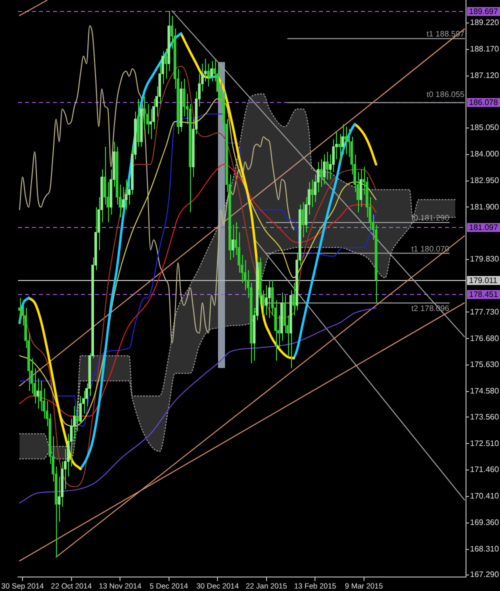  Describe the element at coordinates (485, 365) in the screenshot. I see `y-tick-label: 175.630` at that location.